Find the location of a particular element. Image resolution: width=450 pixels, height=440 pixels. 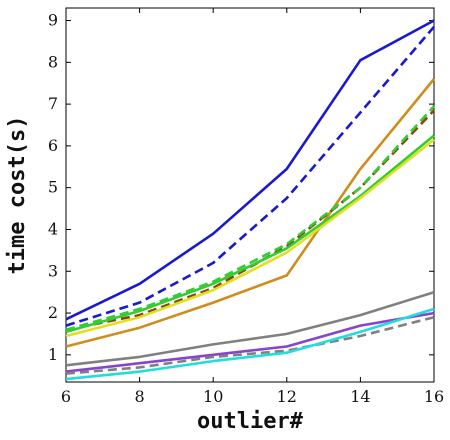

x-tick-label: 14 is located at coordinates (360, 396).